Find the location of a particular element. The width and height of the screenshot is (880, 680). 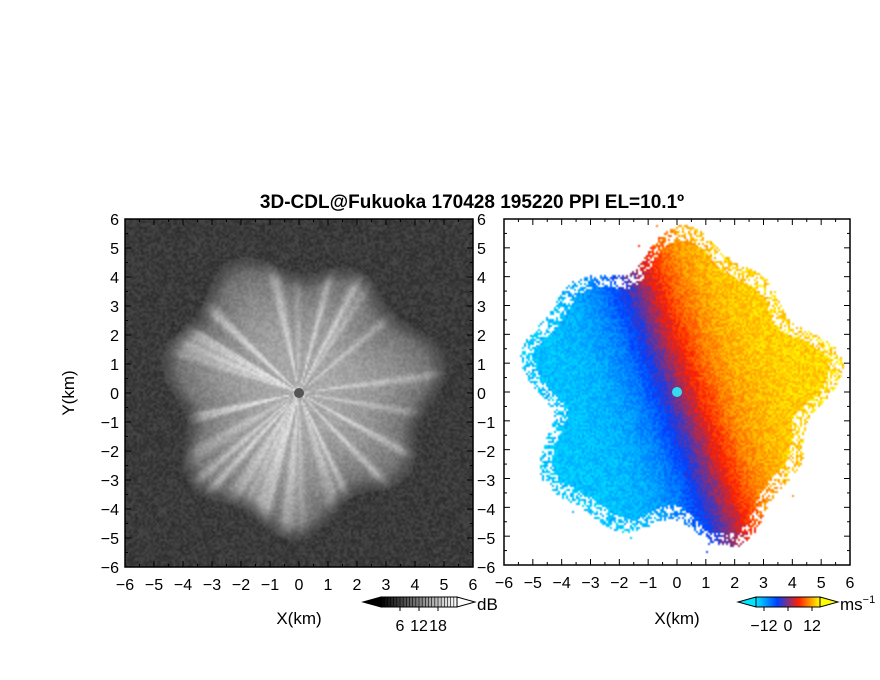

velocity-center-marker is located at coordinates (677, 392).